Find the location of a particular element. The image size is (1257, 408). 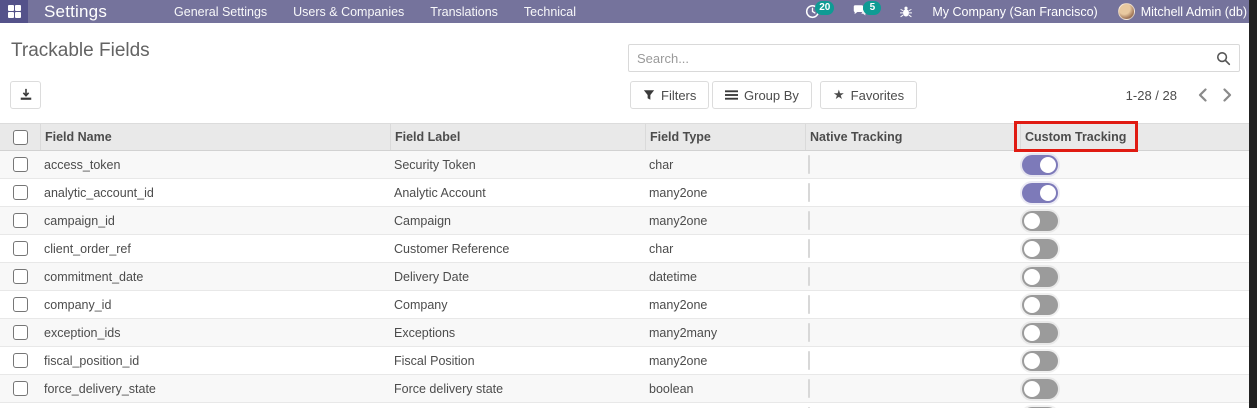

user-menu: Mitchell Admin (db) is located at coordinates (1182, 11).